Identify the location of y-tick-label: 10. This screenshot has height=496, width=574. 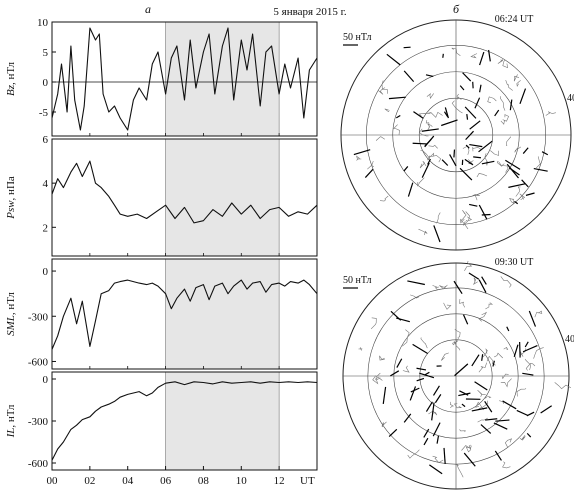
(43, 23).